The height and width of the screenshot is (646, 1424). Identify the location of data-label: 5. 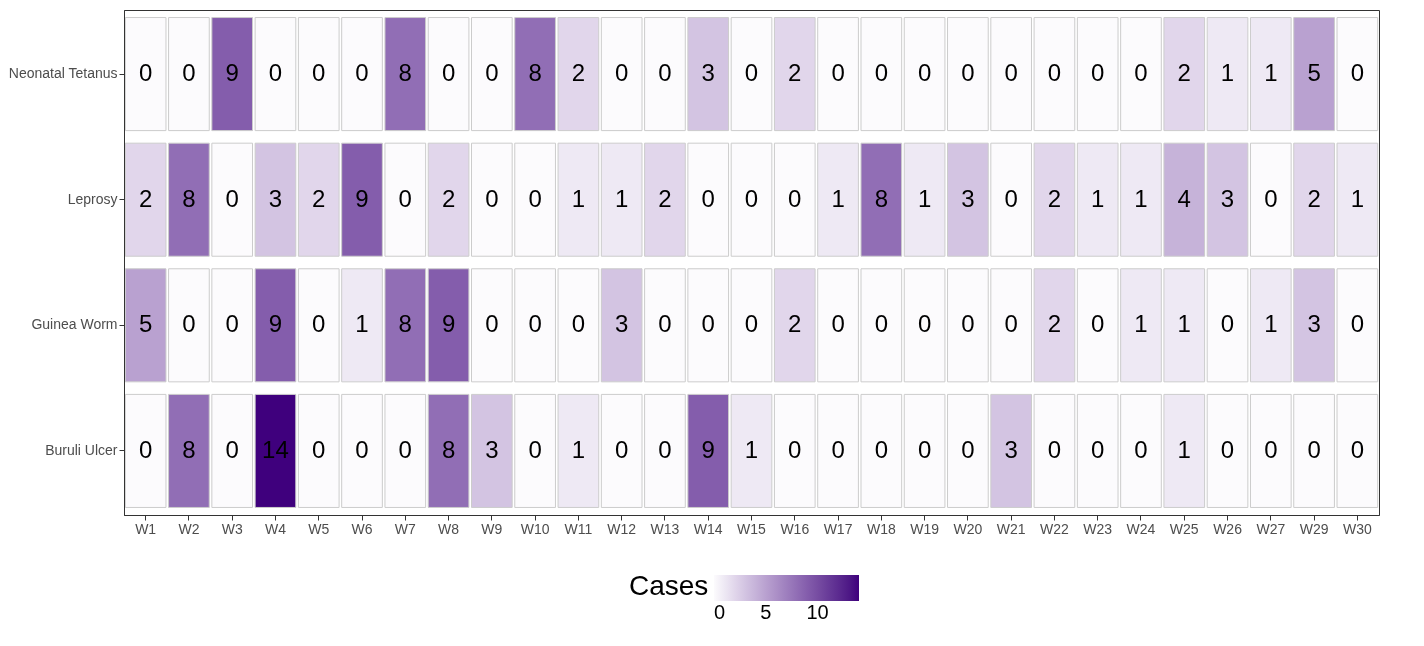
(1314, 73).